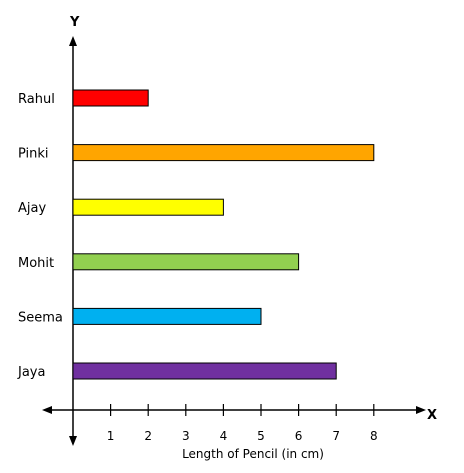  Describe the element at coordinates (261, 436) in the screenshot. I see `x-tick-label-5: 5` at that location.